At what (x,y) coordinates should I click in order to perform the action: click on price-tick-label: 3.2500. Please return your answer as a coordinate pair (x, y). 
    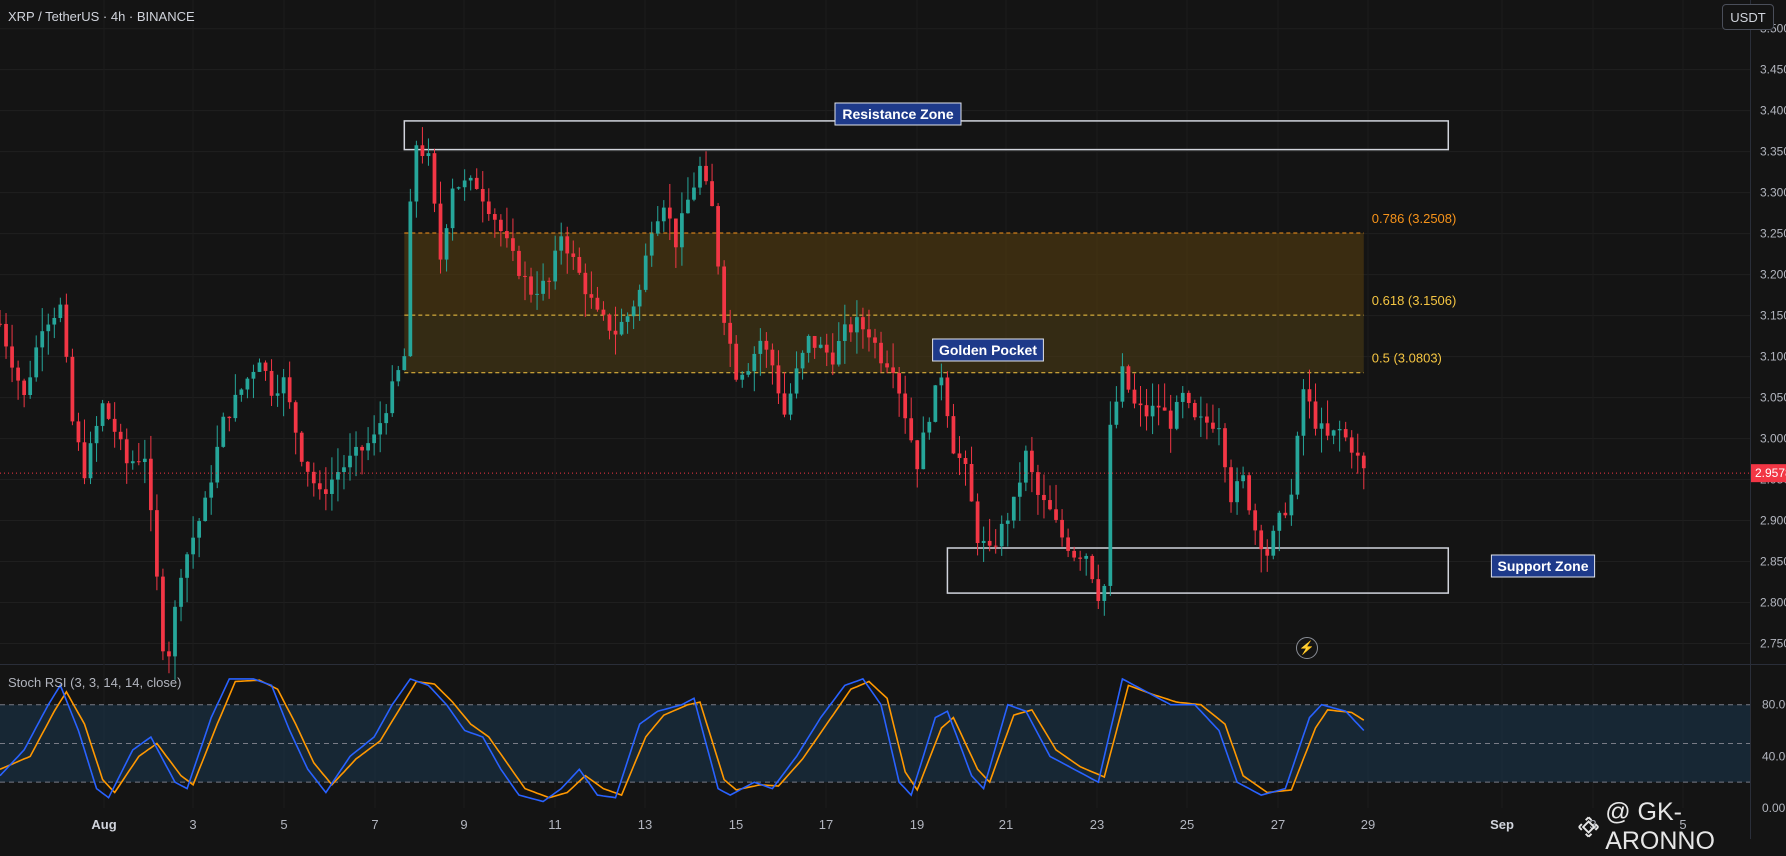
    Looking at the image, I should click on (1773, 234).